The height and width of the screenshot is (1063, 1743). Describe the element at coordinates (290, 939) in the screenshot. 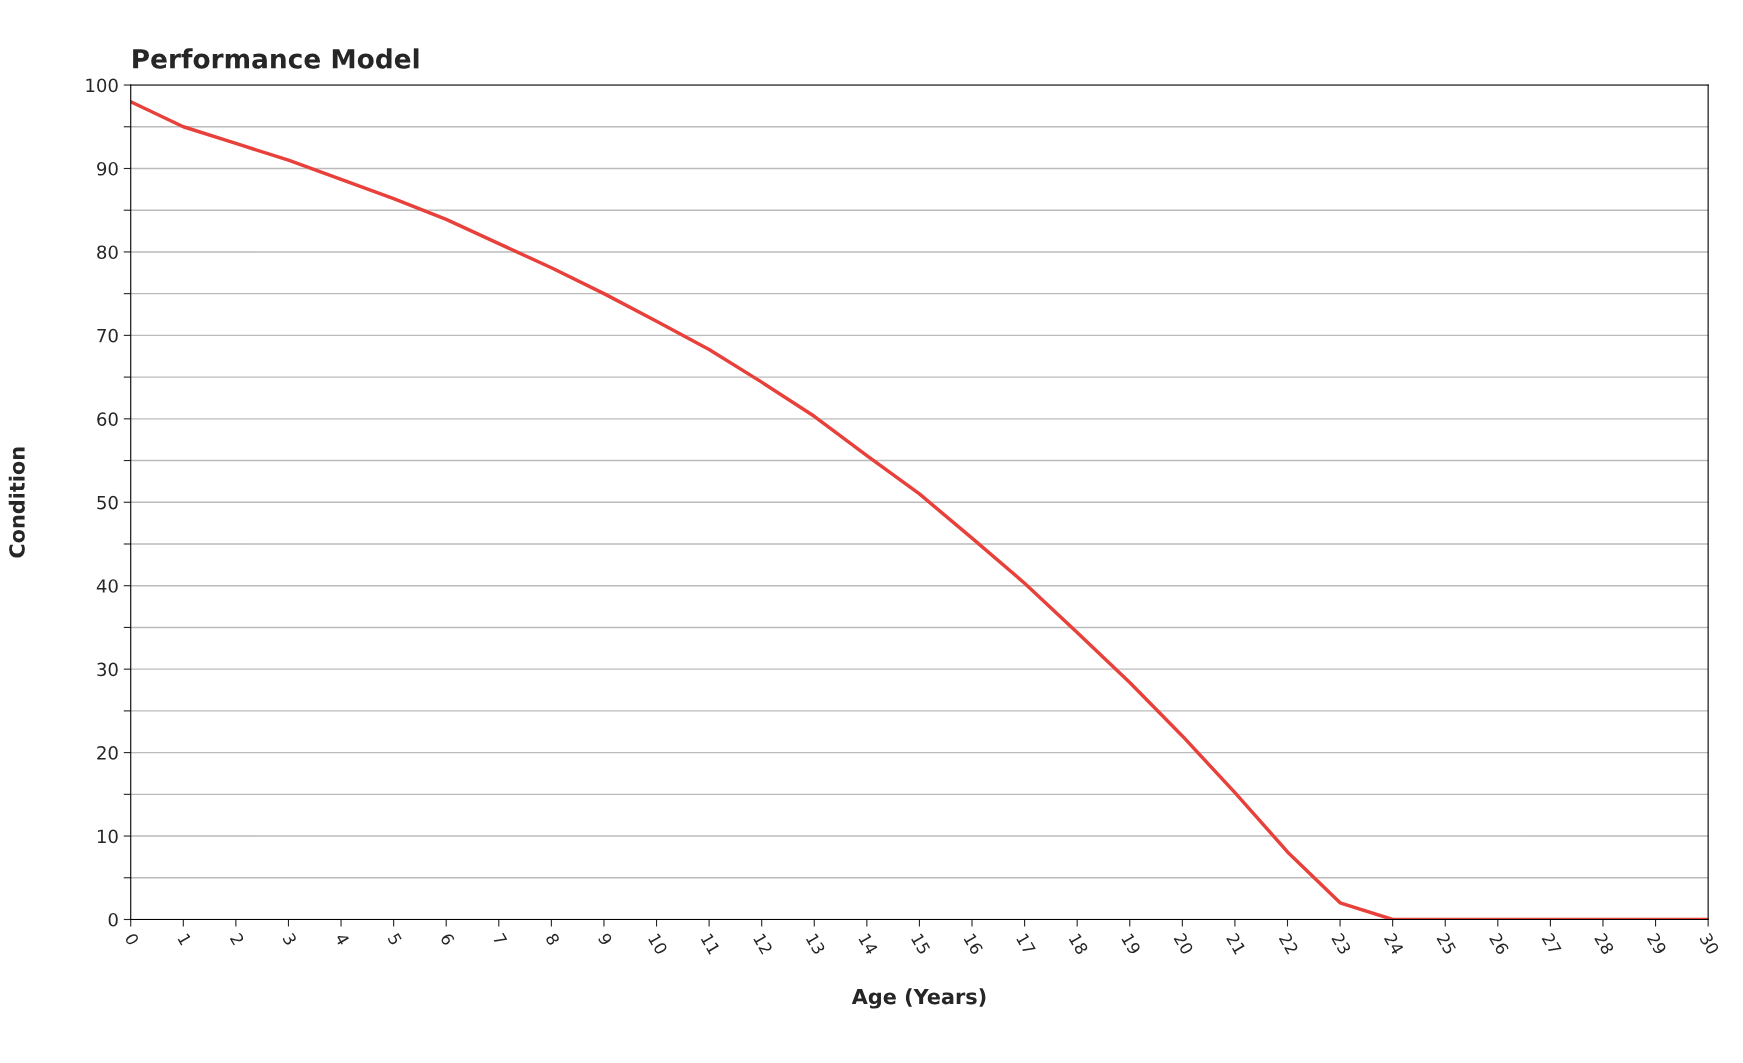

I see `x-tick-label: 3` at that location.